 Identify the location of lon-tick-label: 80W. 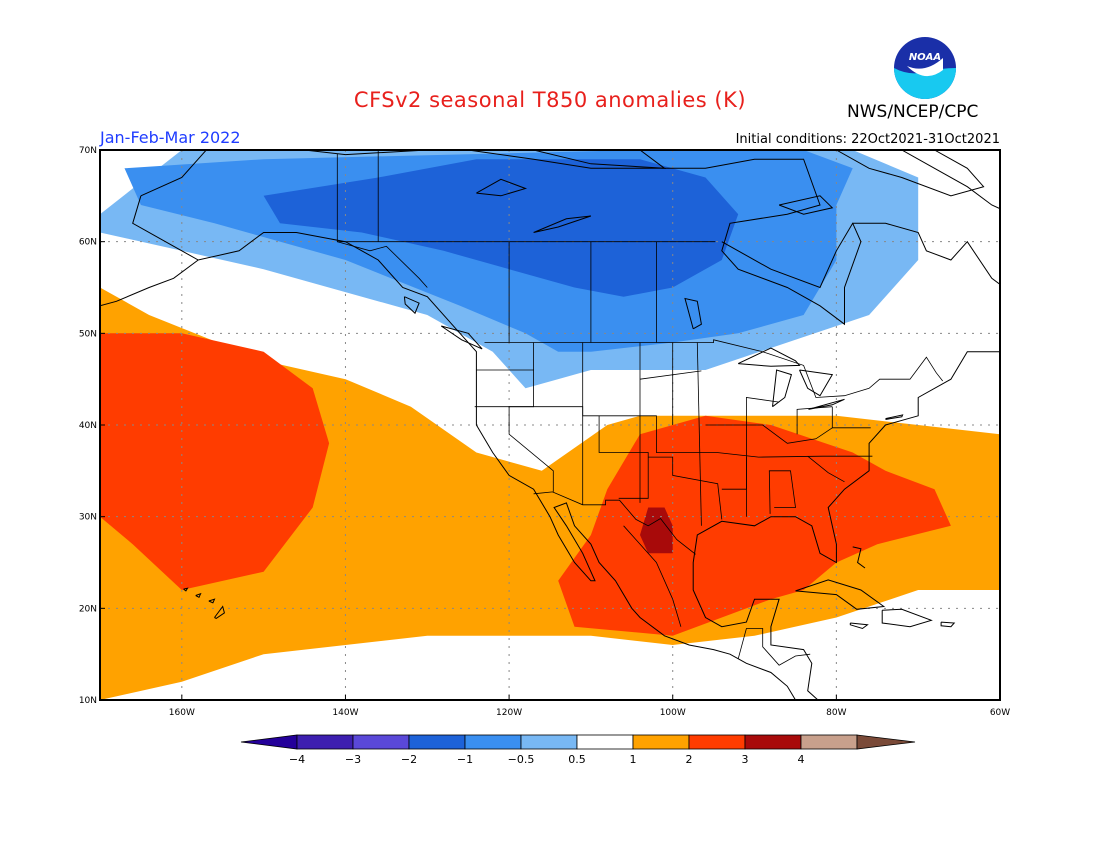
(836, 713).